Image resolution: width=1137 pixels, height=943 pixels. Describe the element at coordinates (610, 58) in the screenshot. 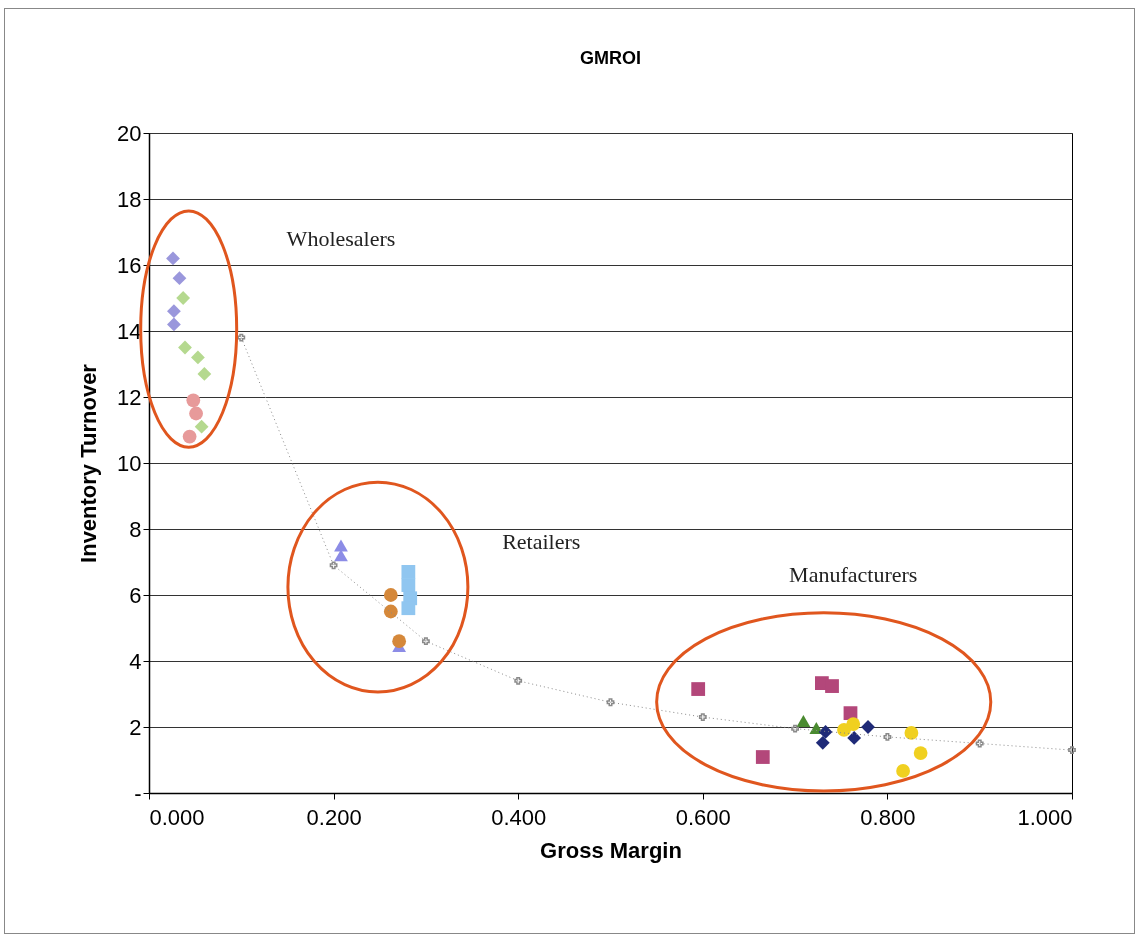

I see `chart-title: GMROI` at that location.